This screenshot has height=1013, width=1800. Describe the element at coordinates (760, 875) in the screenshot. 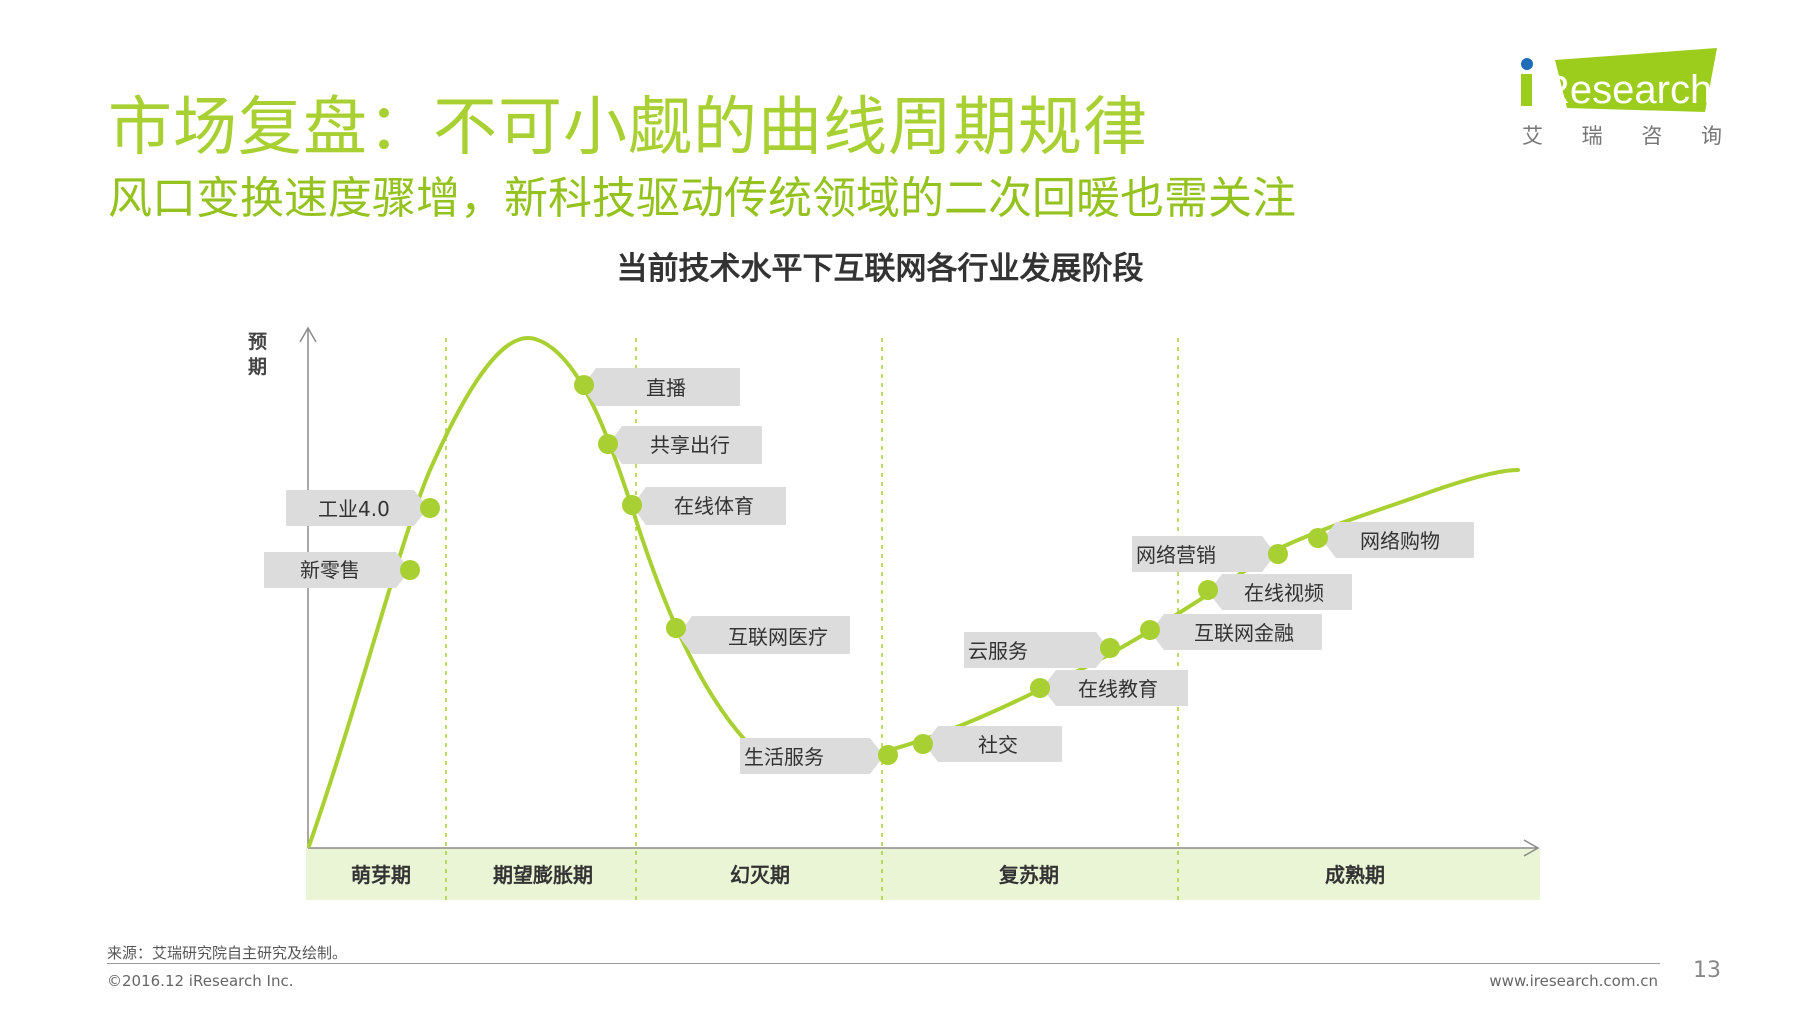

I see `phase-label-disillusionment: 幻灭期` at that location.